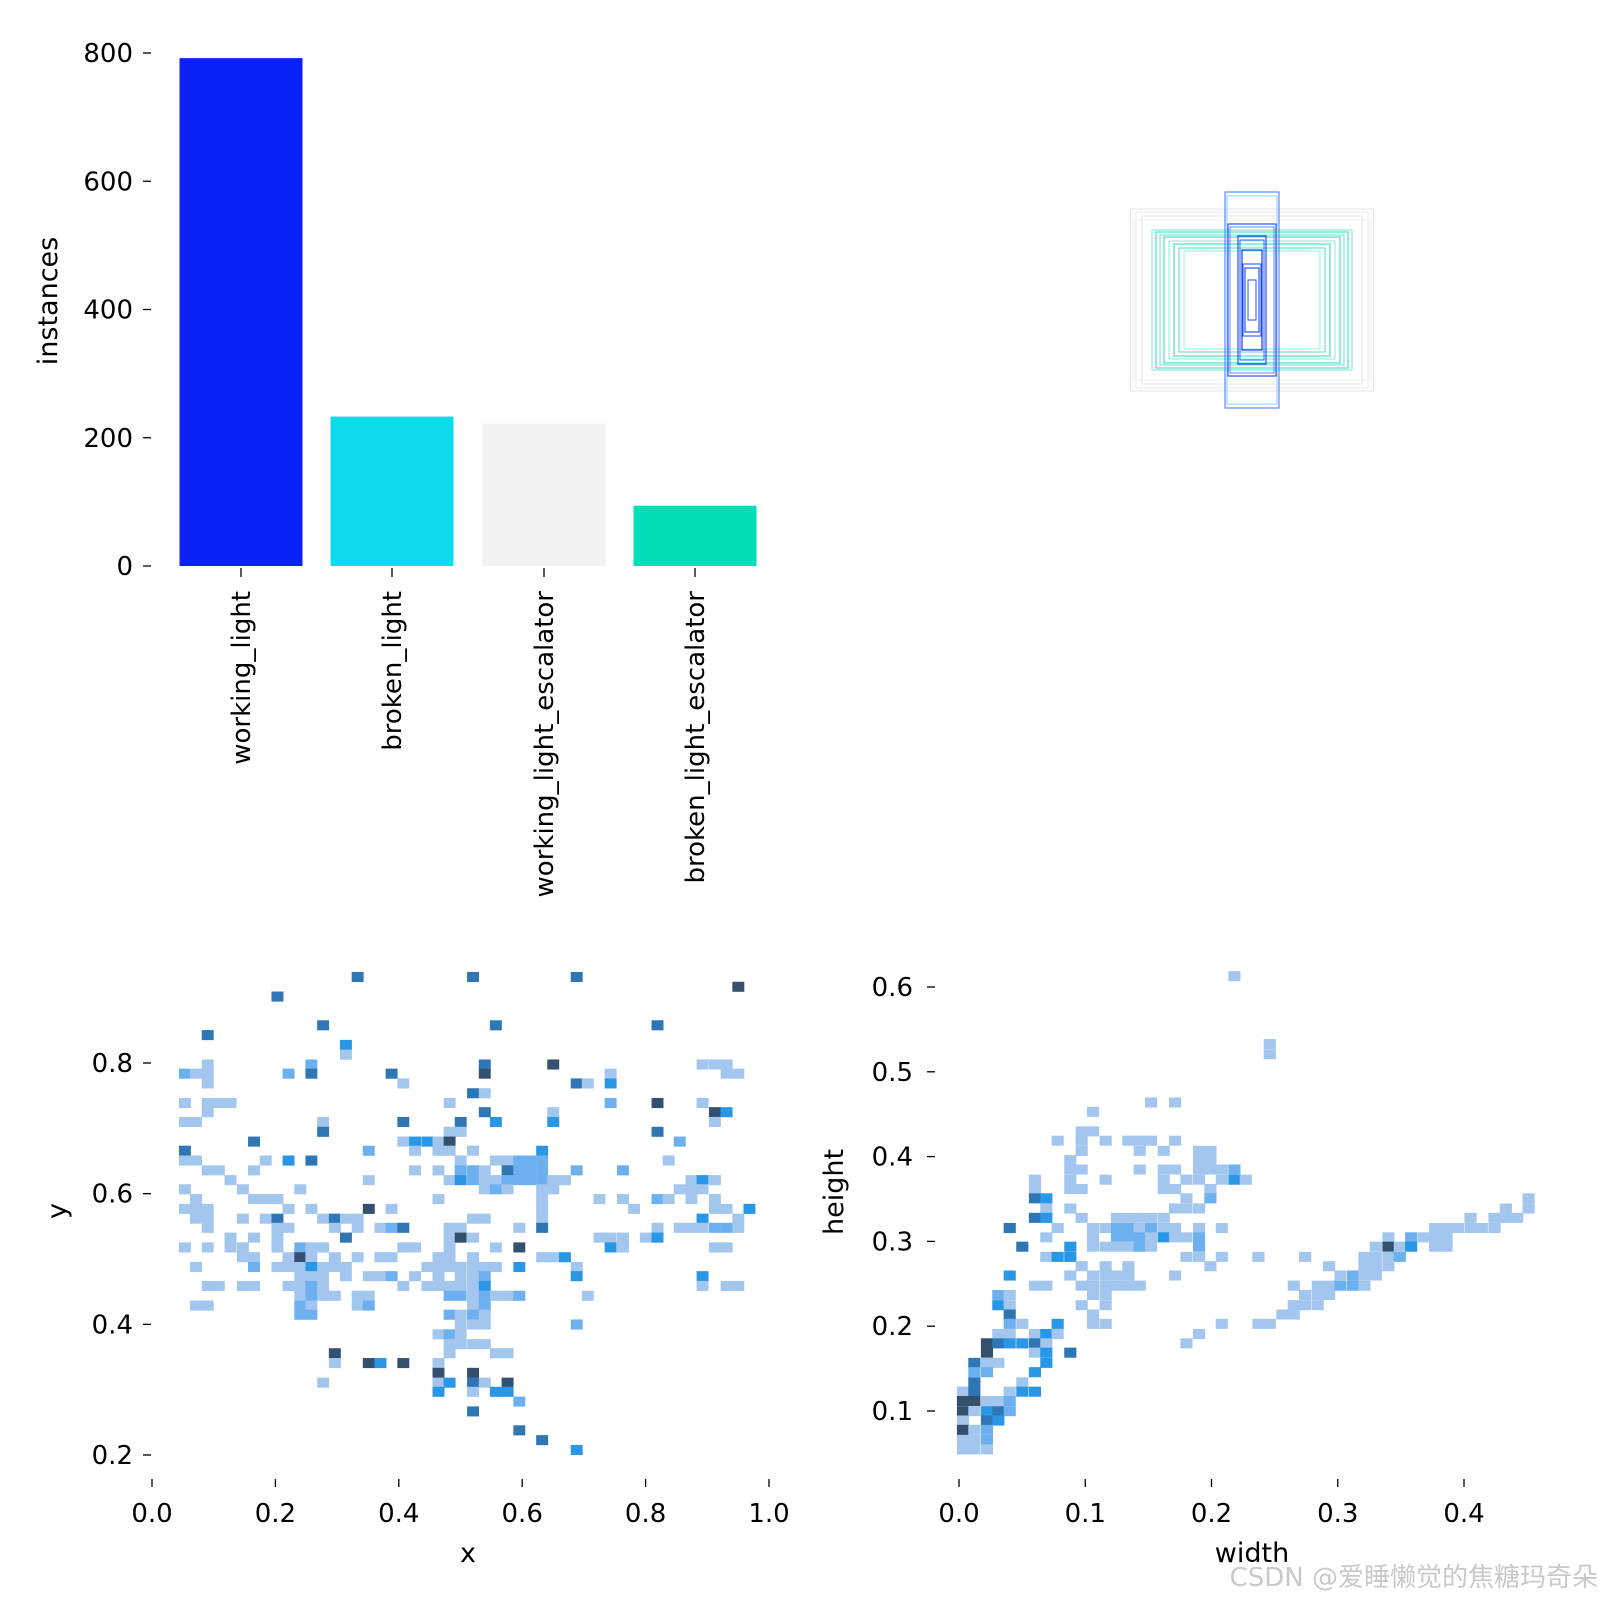 This screenshot has height=1600, width=1600. Describe the element at coordinates (398, 1514) in the screenshot. I see `x-tick-label: 0.4` at that location.